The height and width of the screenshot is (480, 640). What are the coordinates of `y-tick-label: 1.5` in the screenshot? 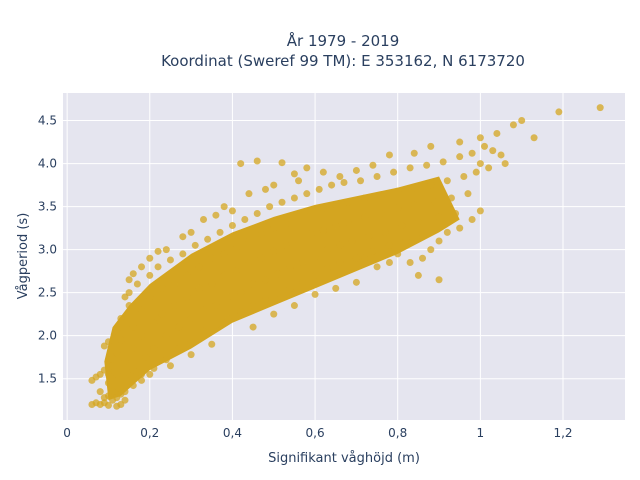 It's located at (47, 379).